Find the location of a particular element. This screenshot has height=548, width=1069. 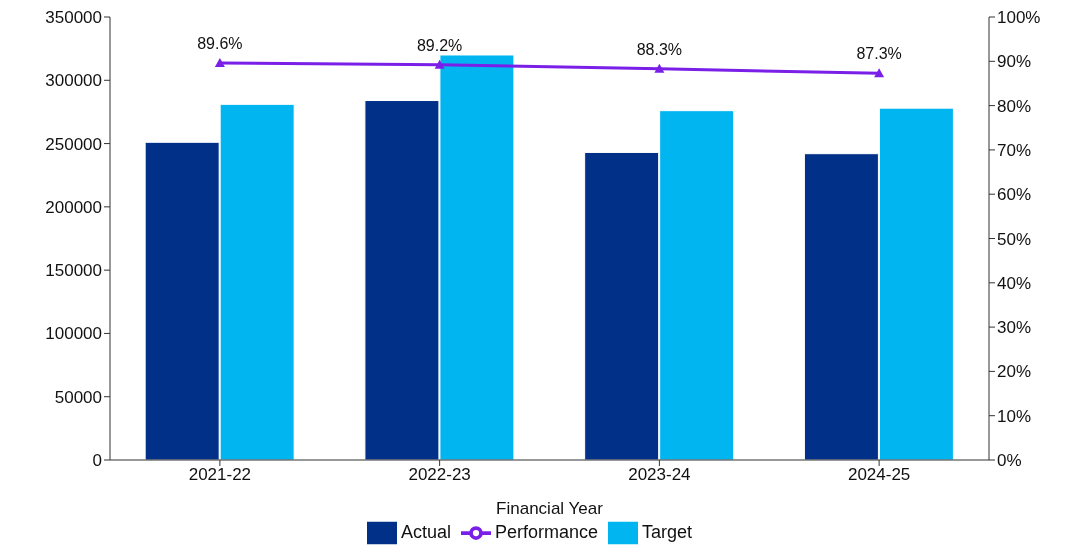

x-tick-label: 2024-25 is located at coordinates (879, 475).